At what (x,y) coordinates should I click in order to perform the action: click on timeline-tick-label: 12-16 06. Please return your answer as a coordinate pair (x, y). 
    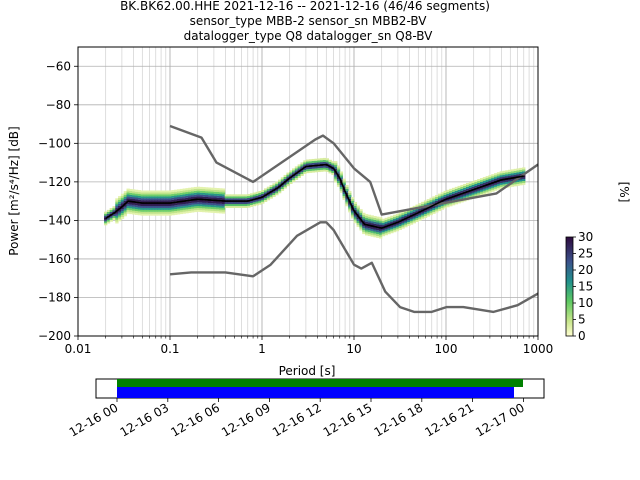
    Looking at the image, I should click on (195, 419).